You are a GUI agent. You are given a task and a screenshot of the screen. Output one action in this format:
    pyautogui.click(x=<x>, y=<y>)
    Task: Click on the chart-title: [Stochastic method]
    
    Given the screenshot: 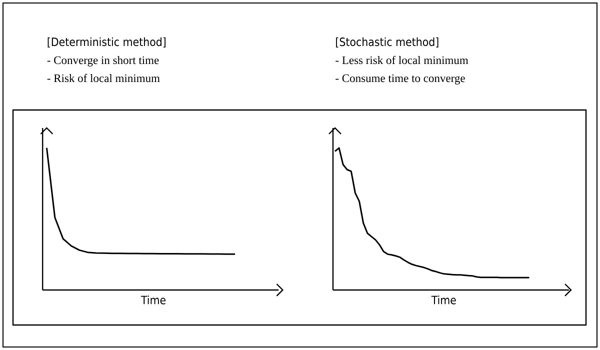 What is the action you would take?
    pyautogui.click(x=387, y=42)
    